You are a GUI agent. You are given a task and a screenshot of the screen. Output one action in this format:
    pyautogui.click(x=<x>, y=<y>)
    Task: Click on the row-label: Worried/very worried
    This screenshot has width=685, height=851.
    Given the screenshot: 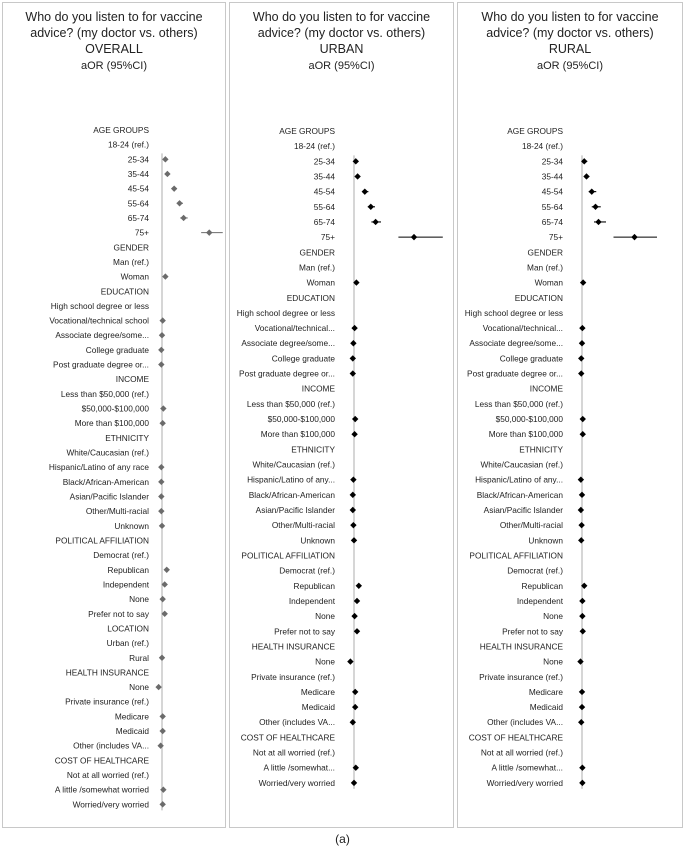 What is the action you would take?
    pyautogui.click(x=111, y=804)
    